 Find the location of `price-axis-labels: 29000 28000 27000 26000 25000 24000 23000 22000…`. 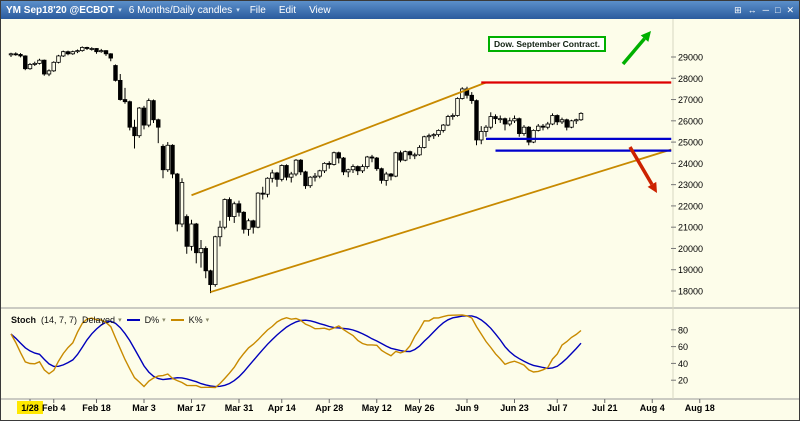

price-axis-labels: 29000 28000 27000 26000 25000 24000 23000 22000… is located at coordinates (687, 175).